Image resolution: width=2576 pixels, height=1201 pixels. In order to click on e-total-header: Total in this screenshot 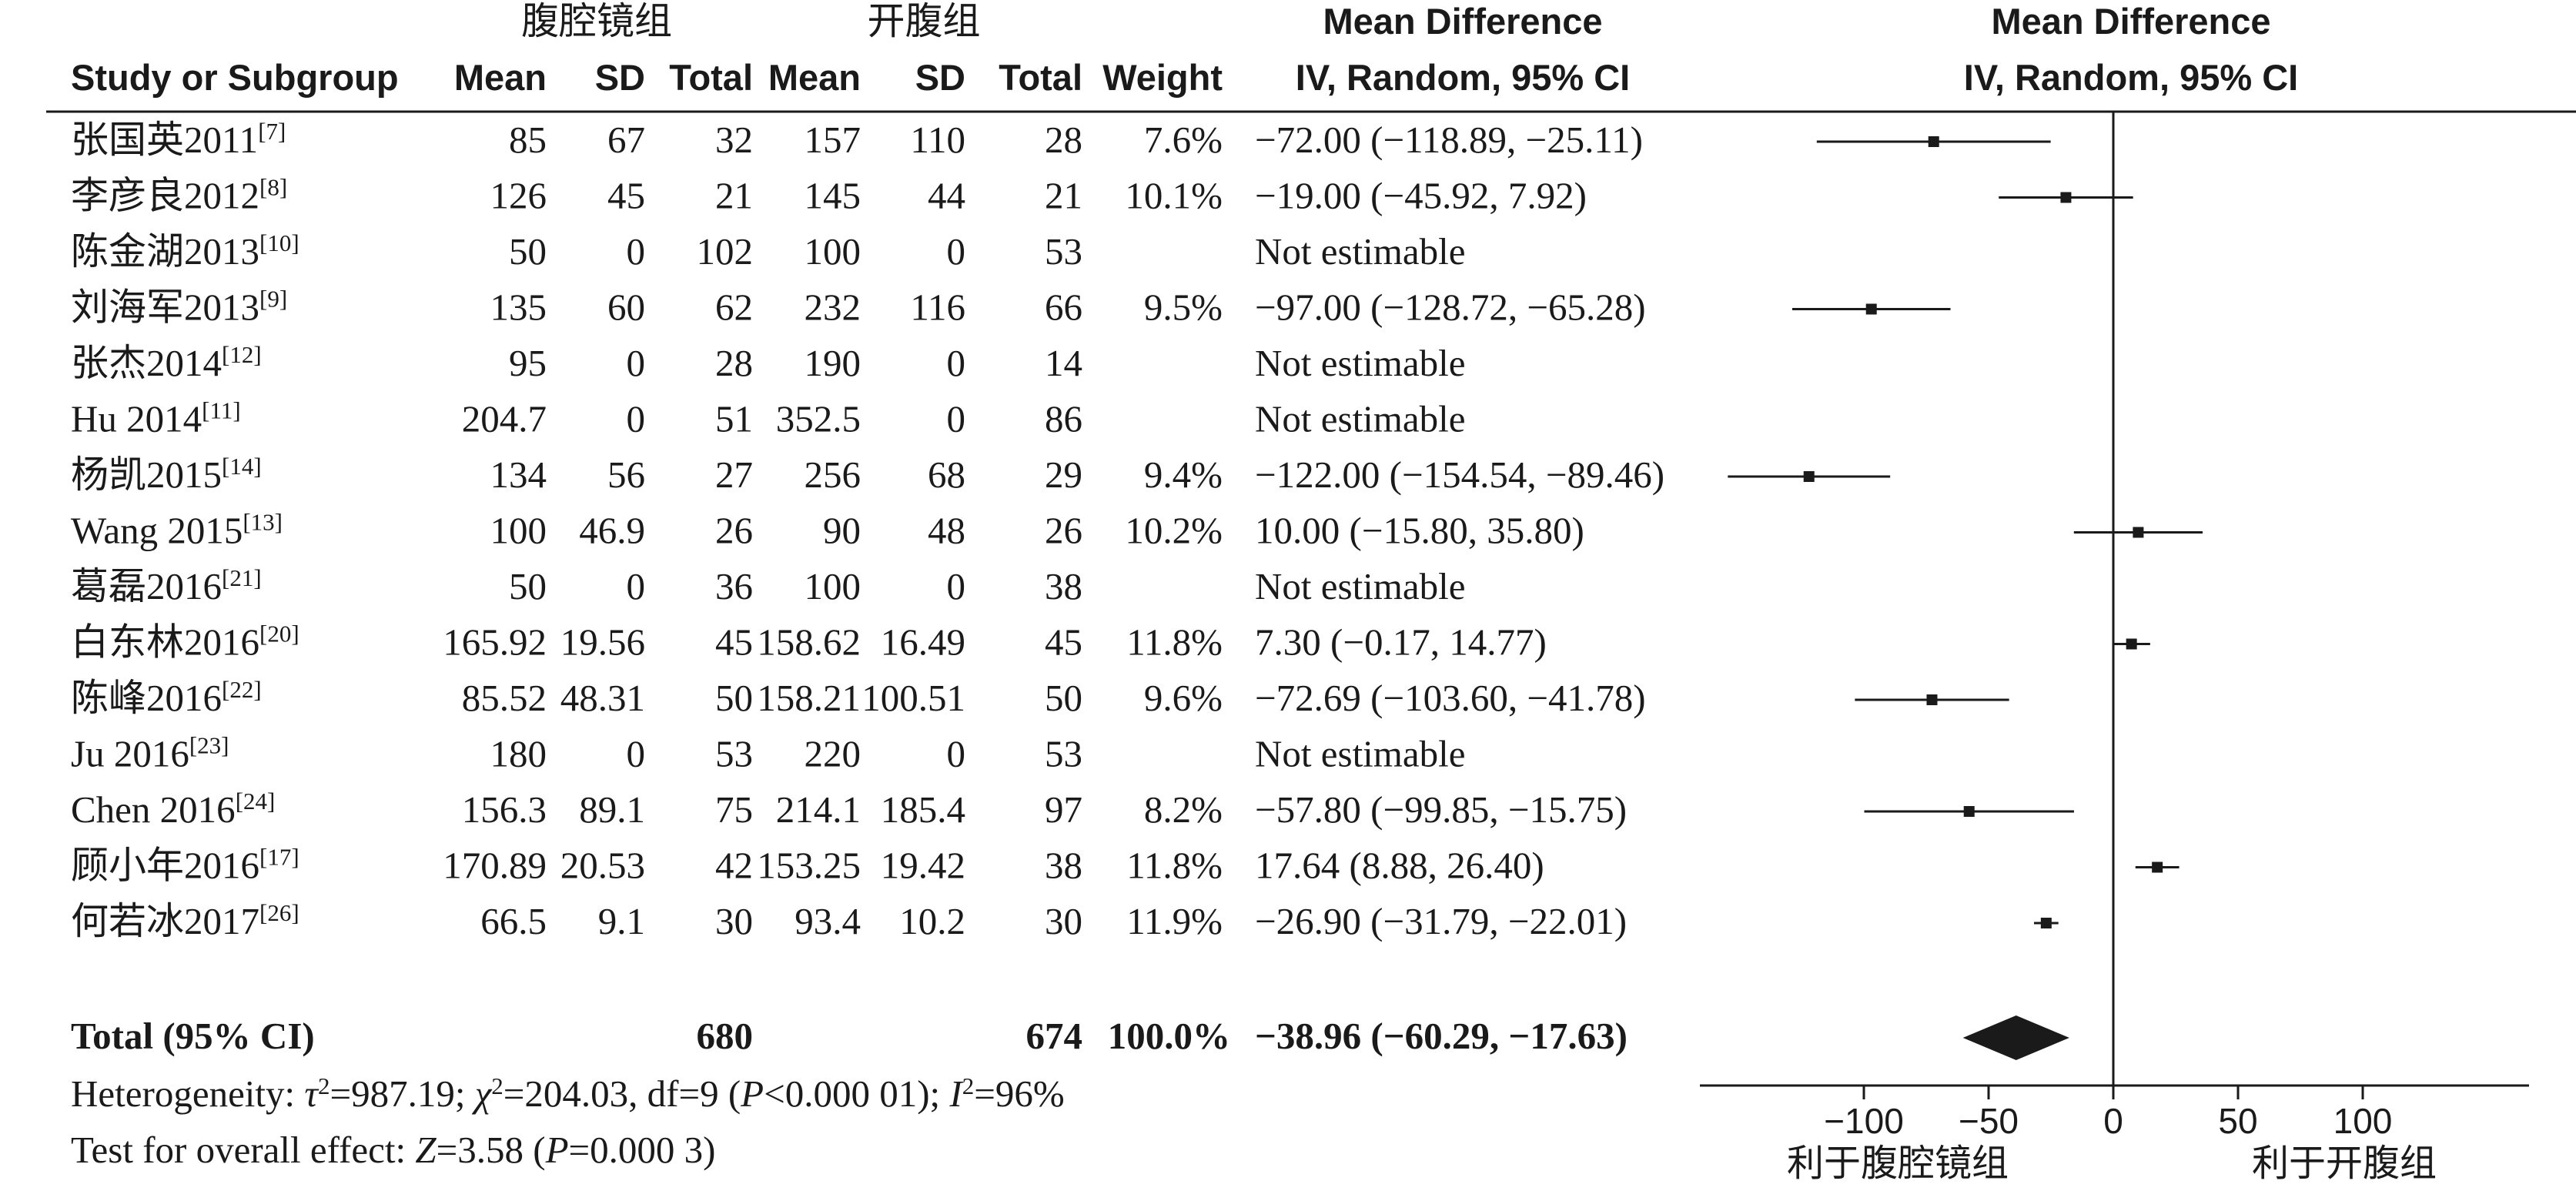, I will do `click(711, 77)`.